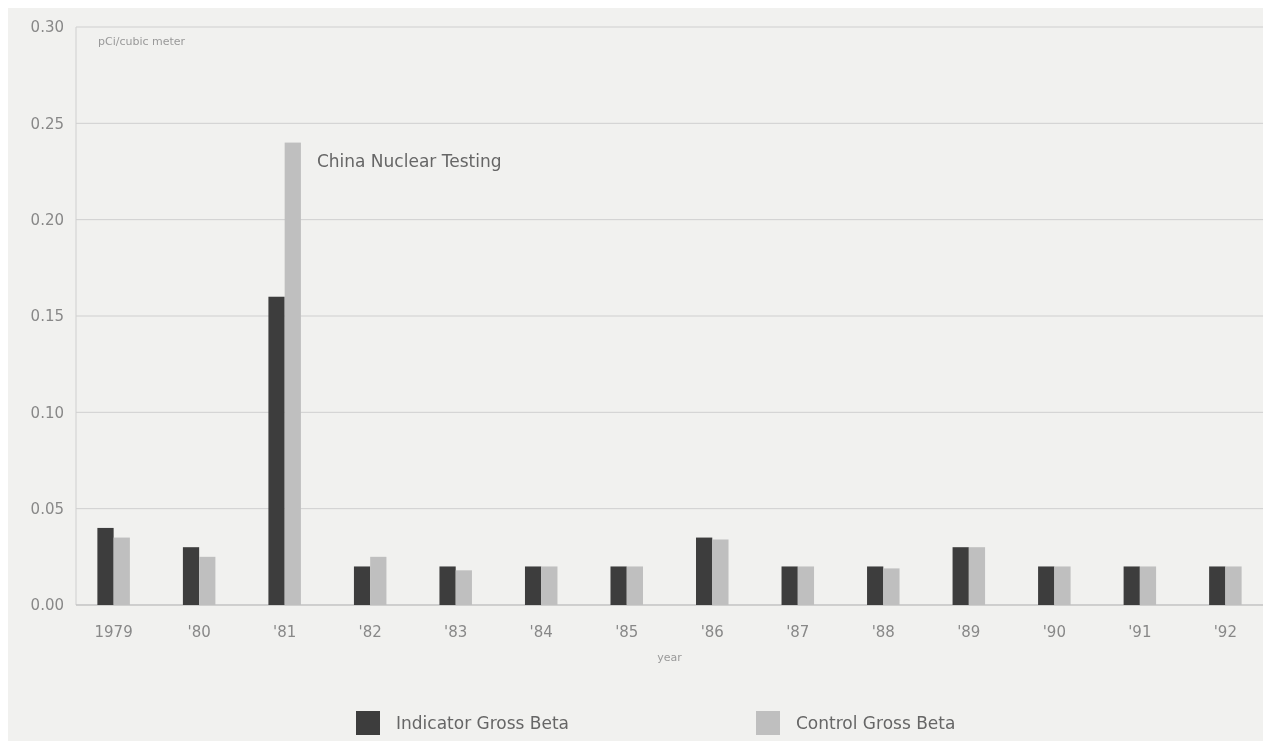 Image resolution: width=1263 pixels, height=741 pixels. I want to click on x-tick-label: '87, so click(798, 632).